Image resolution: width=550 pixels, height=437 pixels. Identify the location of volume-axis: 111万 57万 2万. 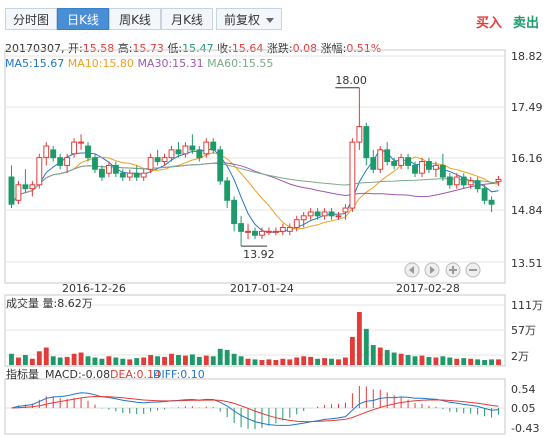
(527, 331).